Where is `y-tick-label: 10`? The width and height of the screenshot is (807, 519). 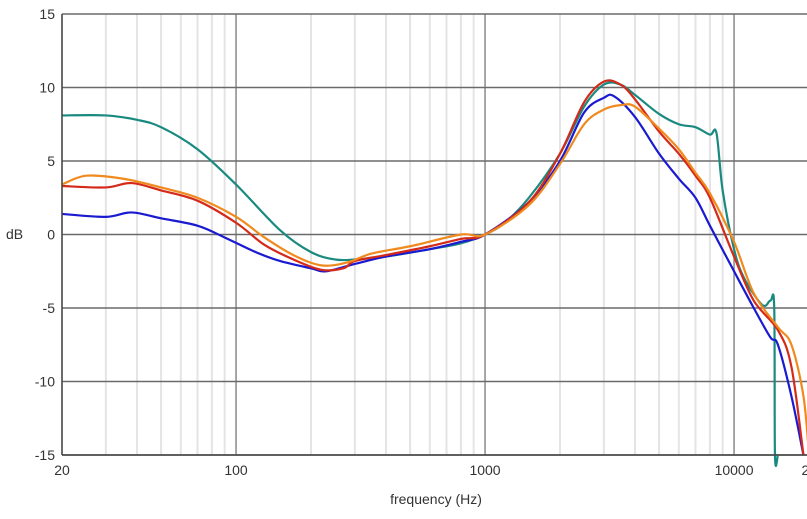 y-tick-label: 10 is located at coordinates (47, 88).